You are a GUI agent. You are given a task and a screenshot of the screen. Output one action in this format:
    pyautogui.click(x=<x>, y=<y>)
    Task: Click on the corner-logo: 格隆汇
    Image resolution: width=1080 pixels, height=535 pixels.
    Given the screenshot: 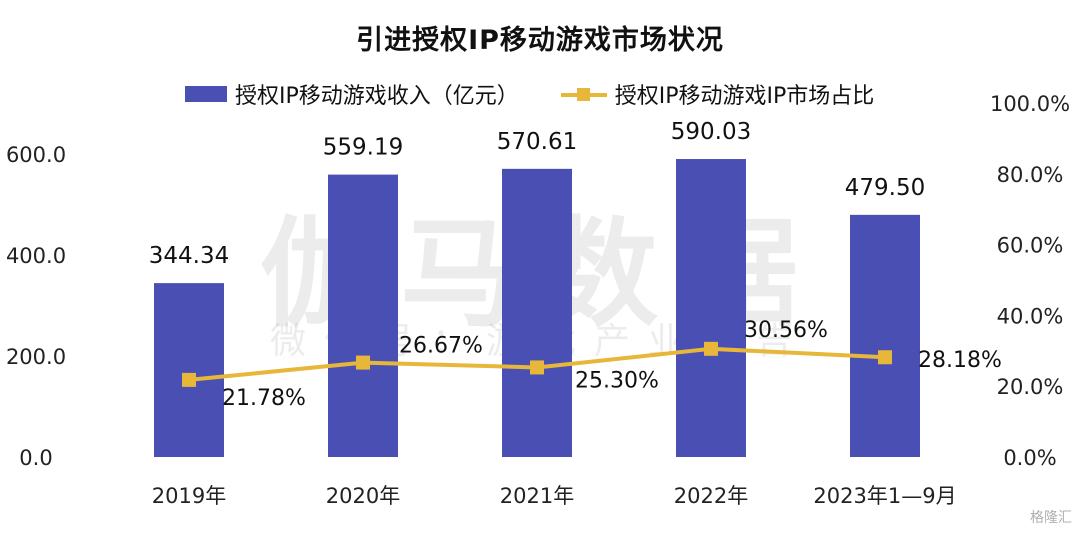 What is the action you would take?
    pyautogui.click(x=1051, y=518)
    